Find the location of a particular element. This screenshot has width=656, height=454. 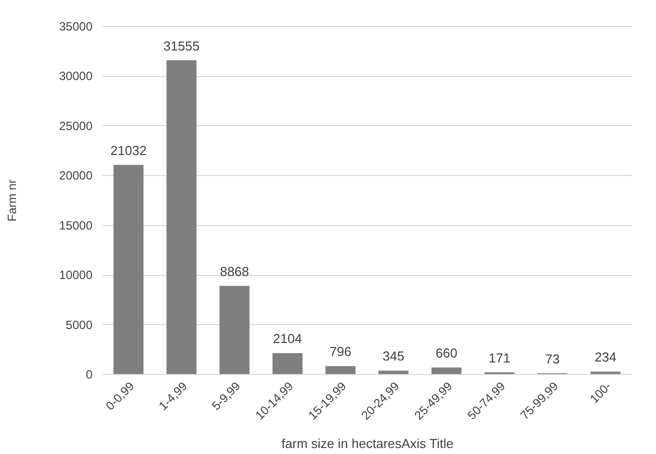

data-label: 171 is located at coordinates (499, 358).